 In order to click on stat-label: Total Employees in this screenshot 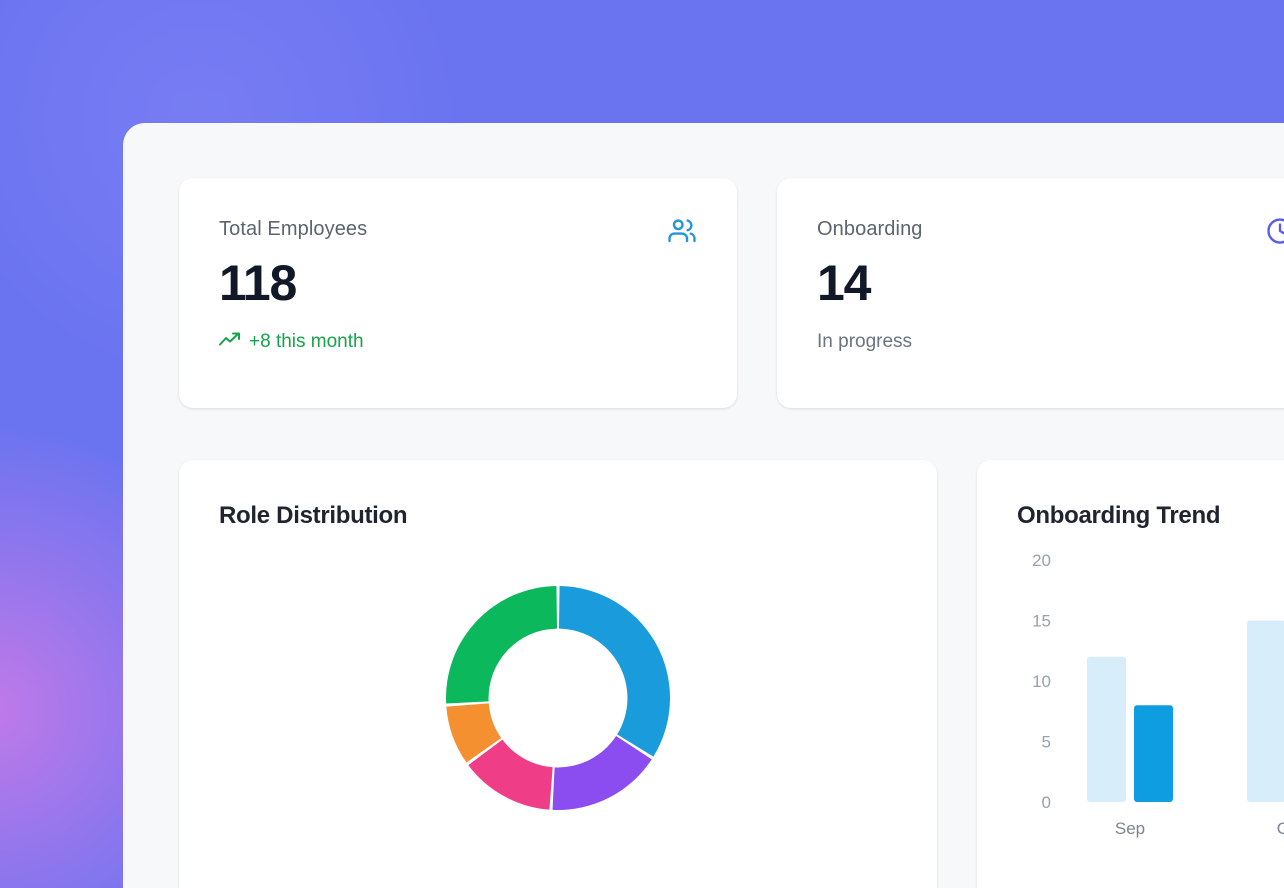, I will do `click(293, 229)`.